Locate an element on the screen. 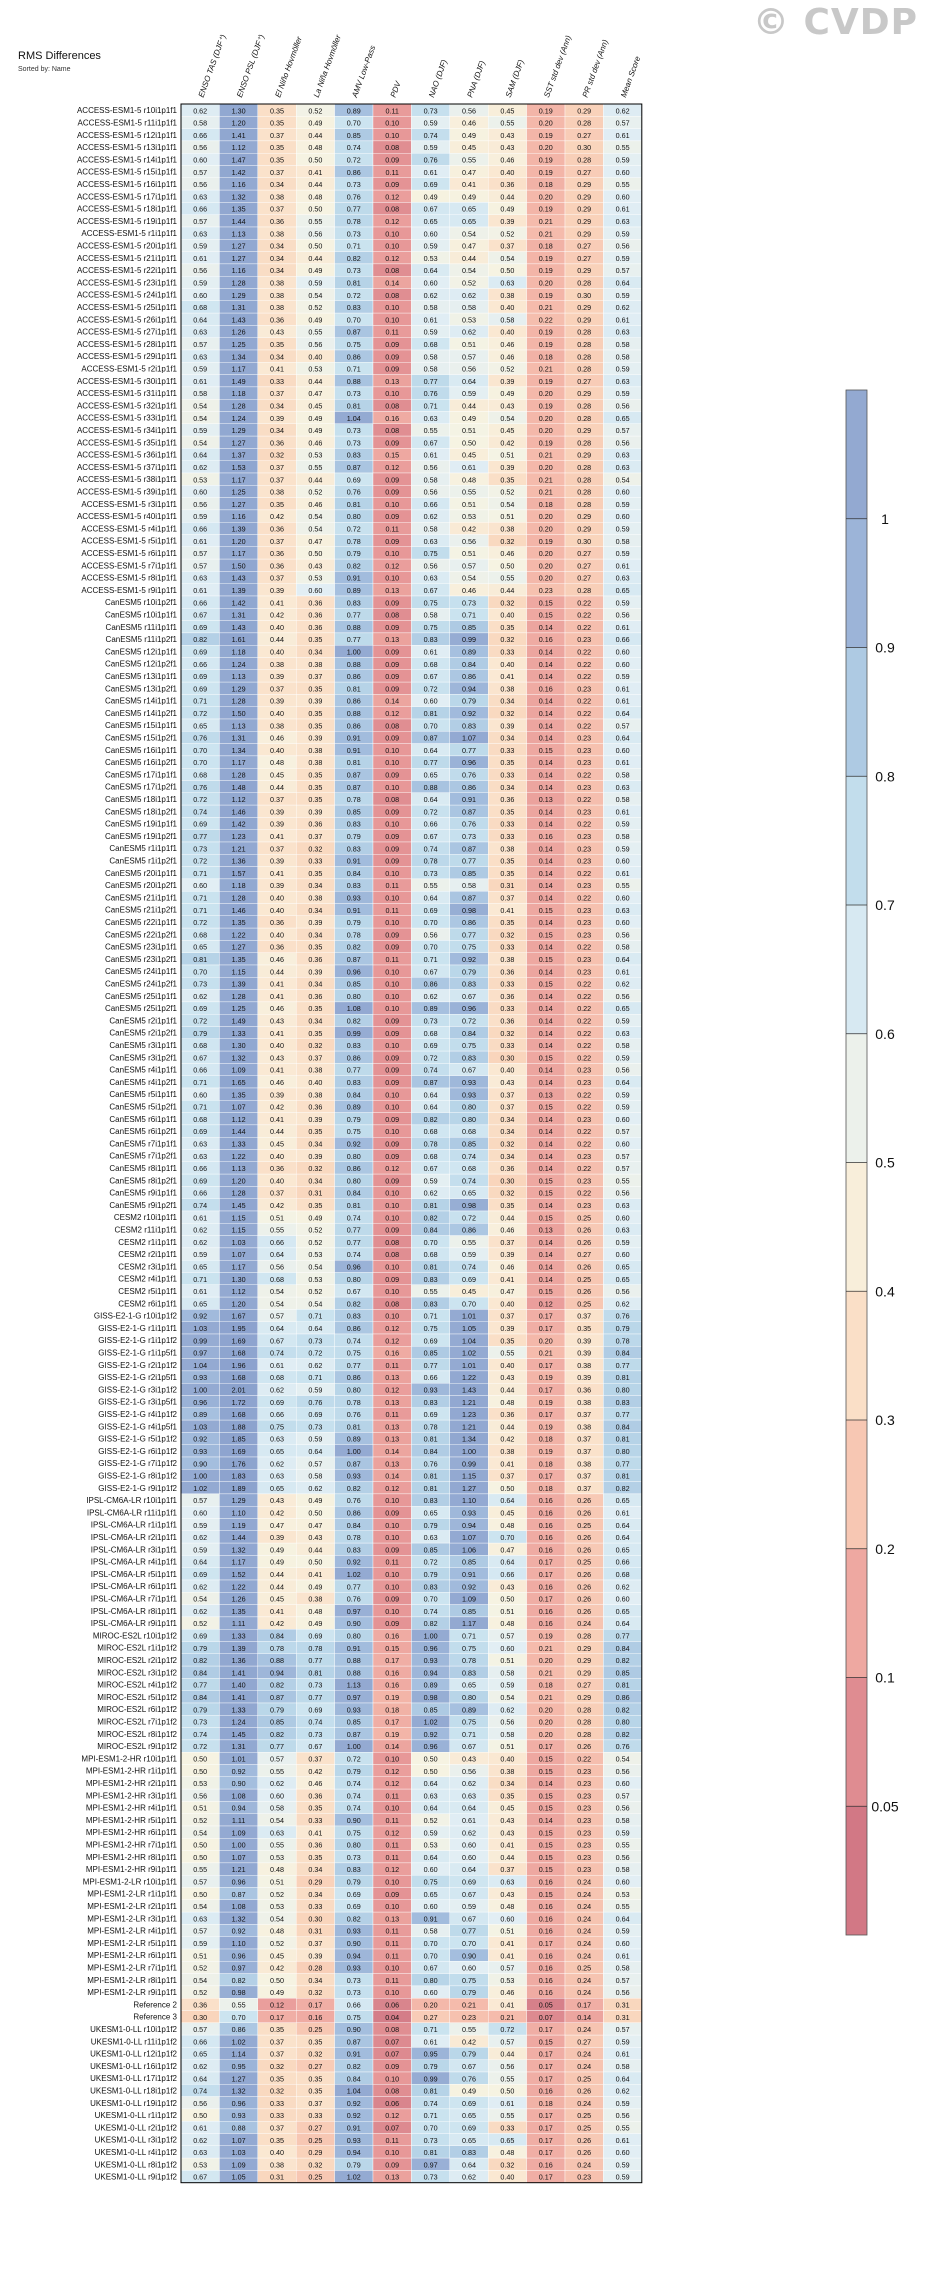  cell-value: 0.85 is located at coordinates (469, 873).